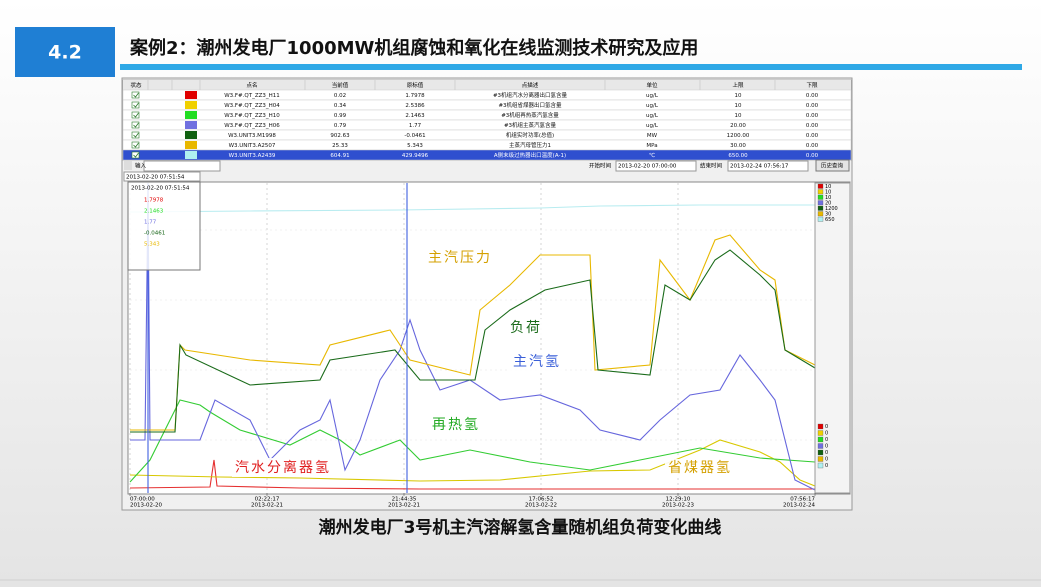 The image size is (1041, 587). I want to click on cursor-values: 1.7978 2.1463 1.77 -0.0461 5.343, so click(154, 223).